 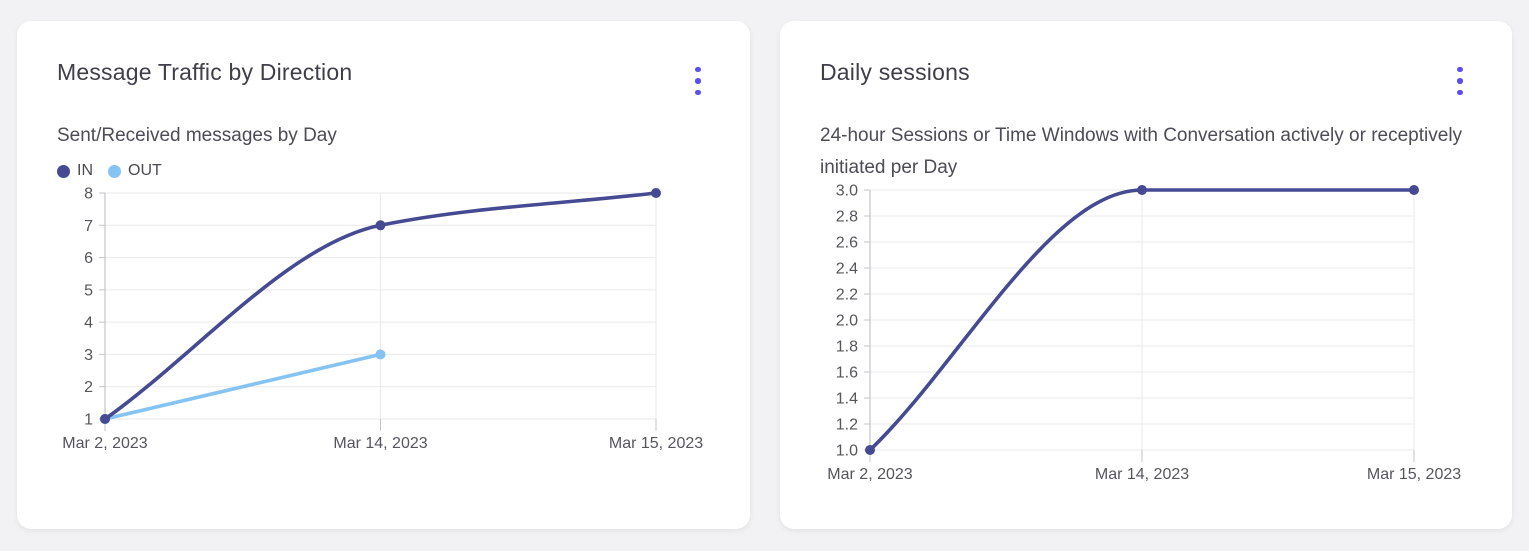 I want to click on y-axis-tick-label: 2.6, so click(x=847, y=243).